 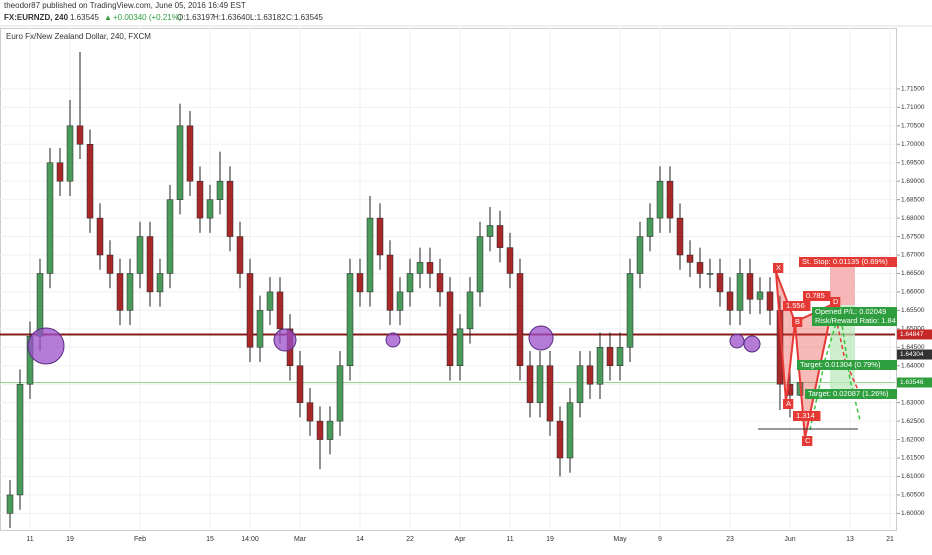 What do you see at coordinates (913, 310) in the screenshot?
I see `y-tick-label: 1.65500` at bounding box center [913, 310].